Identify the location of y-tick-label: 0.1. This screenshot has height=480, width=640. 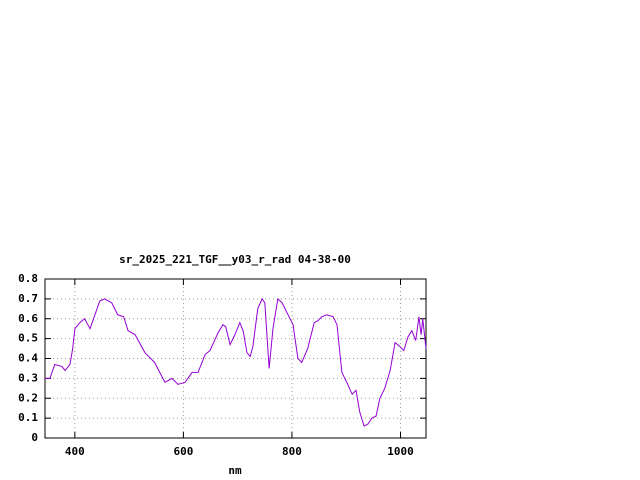
(28, 417).